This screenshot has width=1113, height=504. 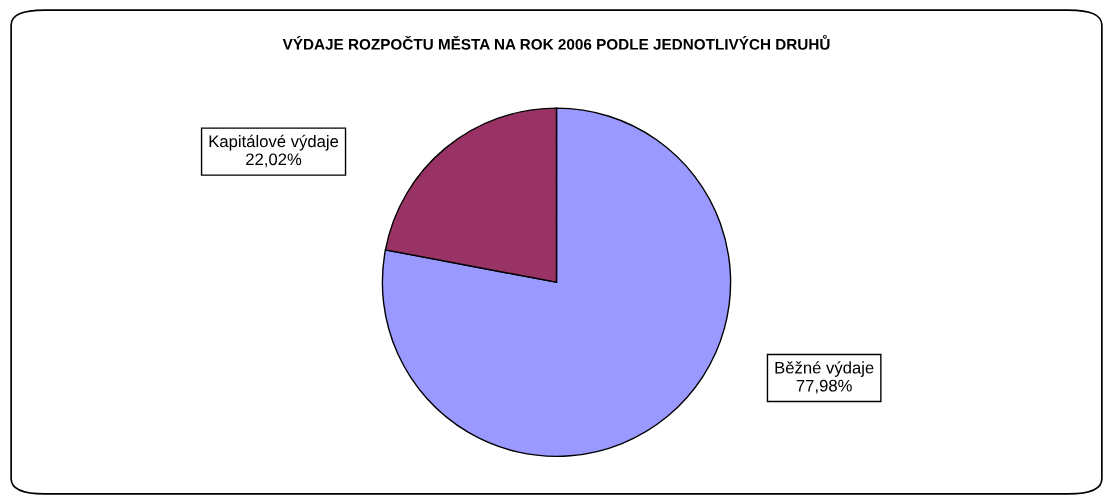 I want to click on slice-label: Kapitálové výdaje, so click(x=274, y=142).